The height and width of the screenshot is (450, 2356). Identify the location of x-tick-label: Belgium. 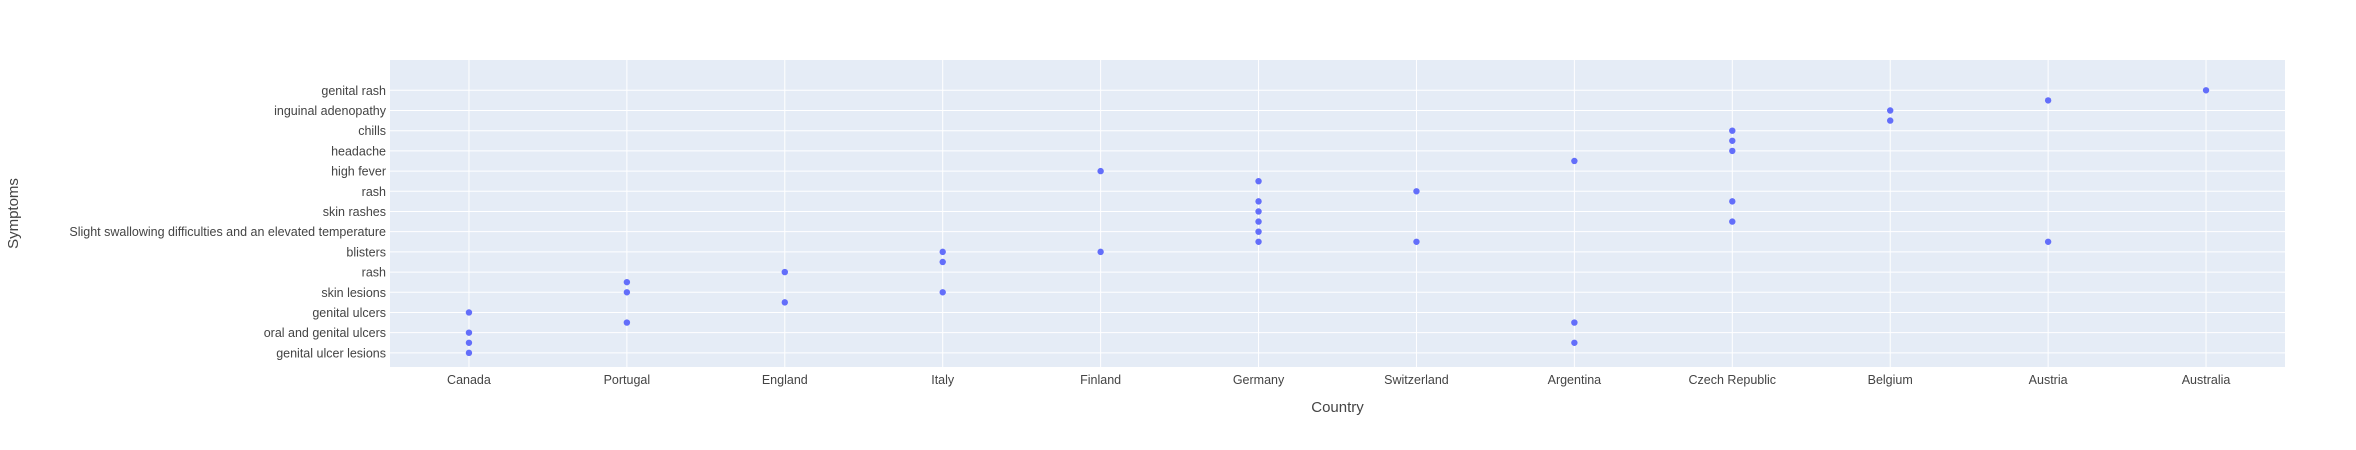
(1890, 380).